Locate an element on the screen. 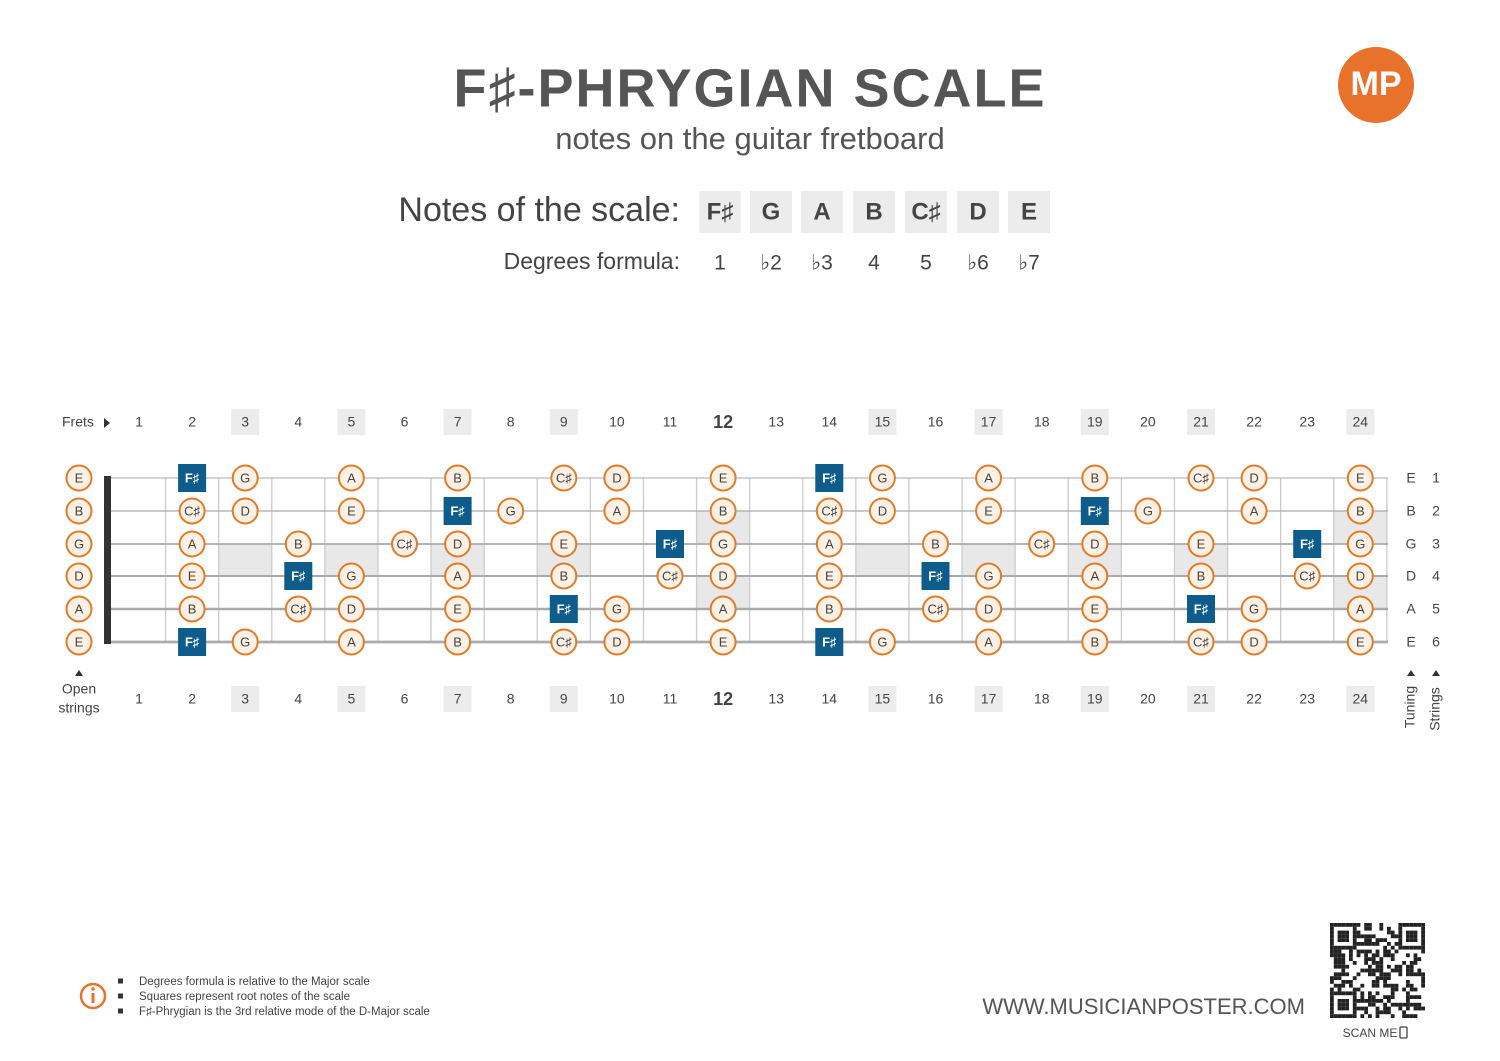 This screenshot has height=1061, width=1500. nut is located at coordinates (107, 560).